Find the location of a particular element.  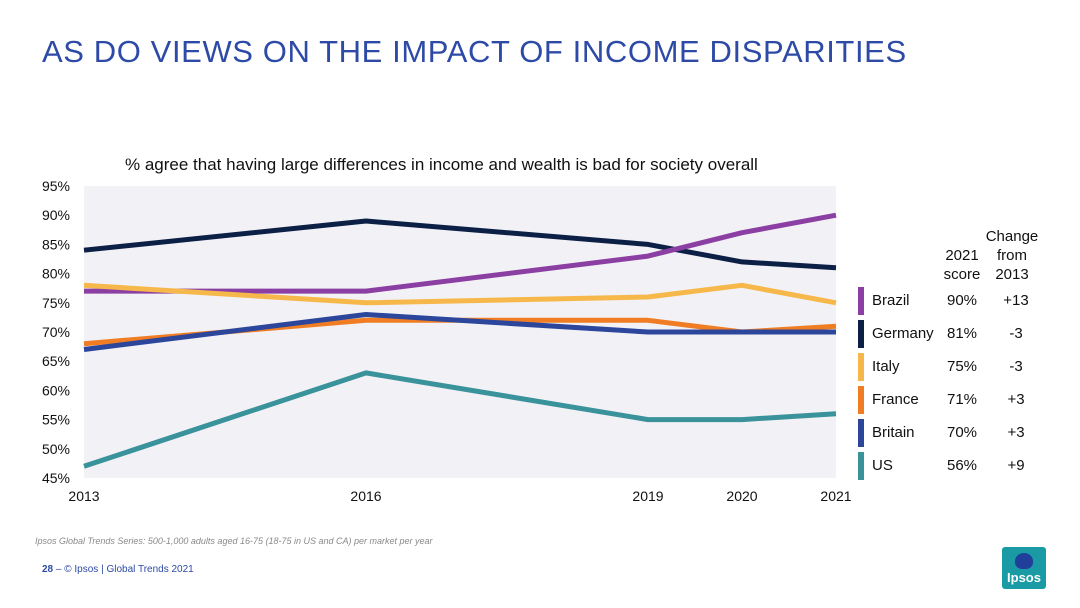

series-line-britain is located at coordinates (459, 332).